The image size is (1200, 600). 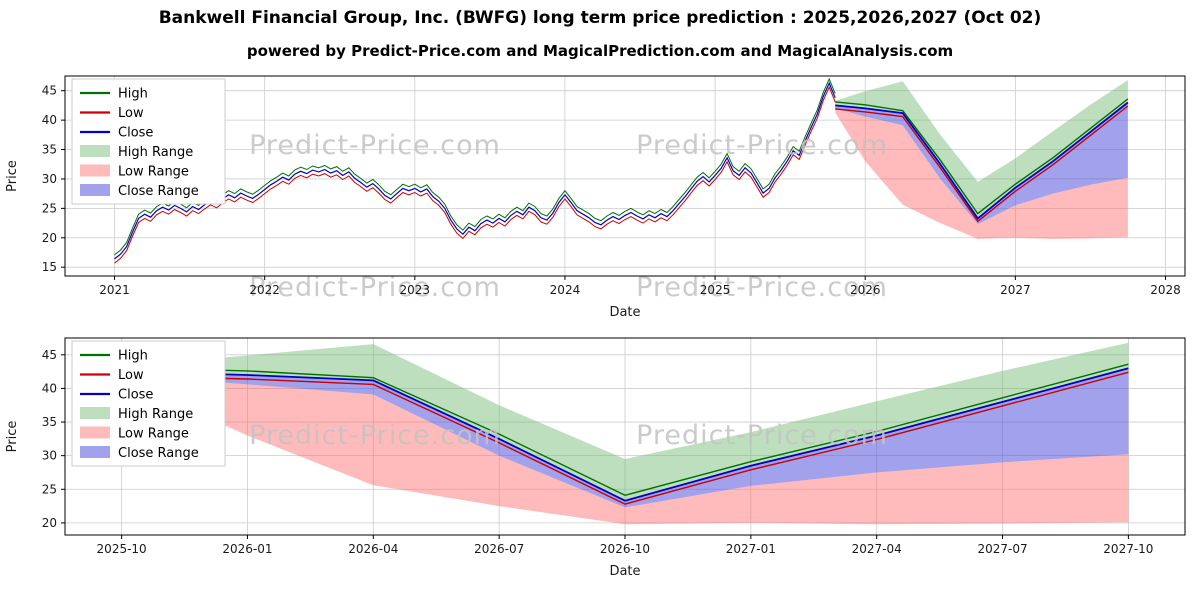 What do you see at coordinates (1015, 290) in the screenshot?
I see `x-tick-label: 2027` at bounding box center [1015, 290].